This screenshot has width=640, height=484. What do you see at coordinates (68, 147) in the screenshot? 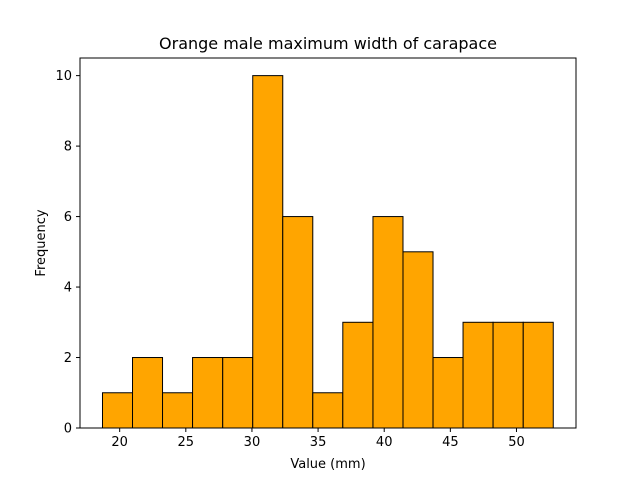
I see `y-tick-label: 8` at bounding box center [68, 147].